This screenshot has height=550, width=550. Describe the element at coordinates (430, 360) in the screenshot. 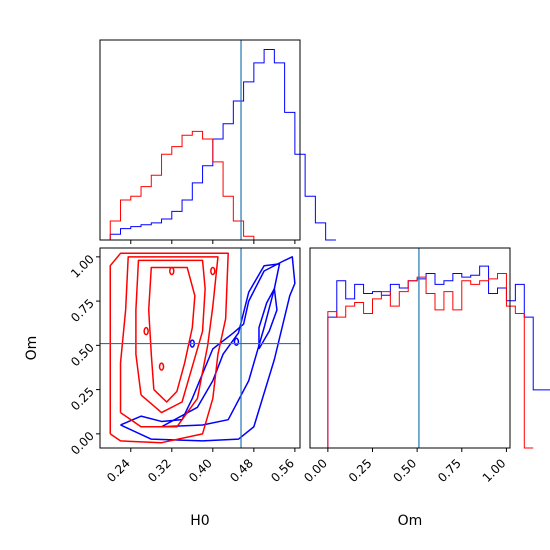

I see `red-om-histogram` at that location.